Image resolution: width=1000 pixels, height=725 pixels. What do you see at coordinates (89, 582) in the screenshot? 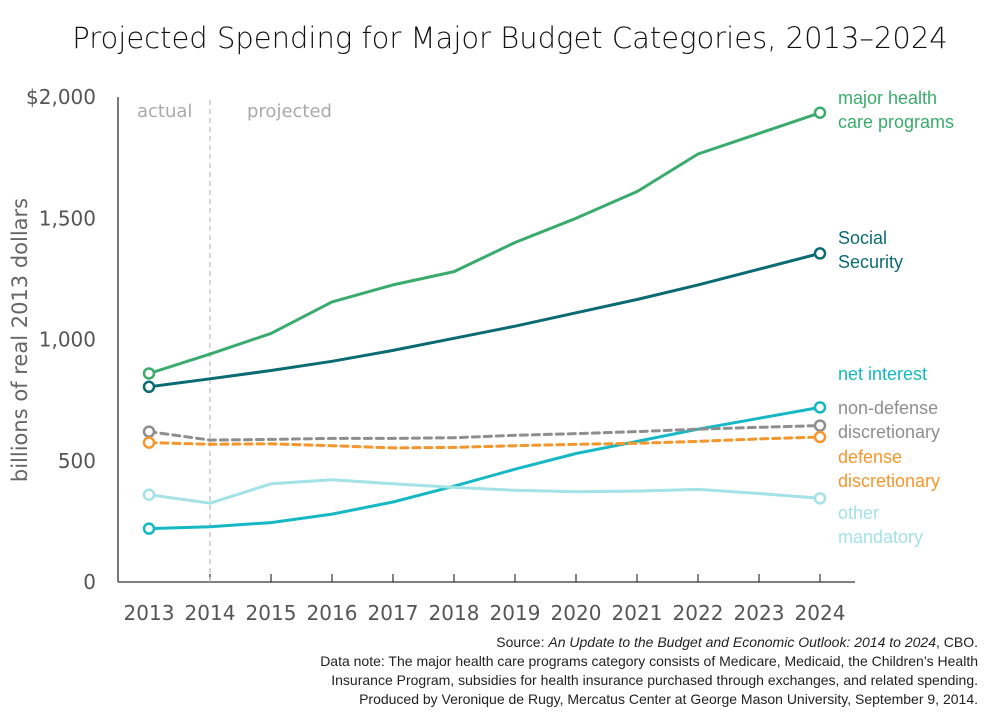
I see `y-tick-label: 0` at bounding box center [89, 582].